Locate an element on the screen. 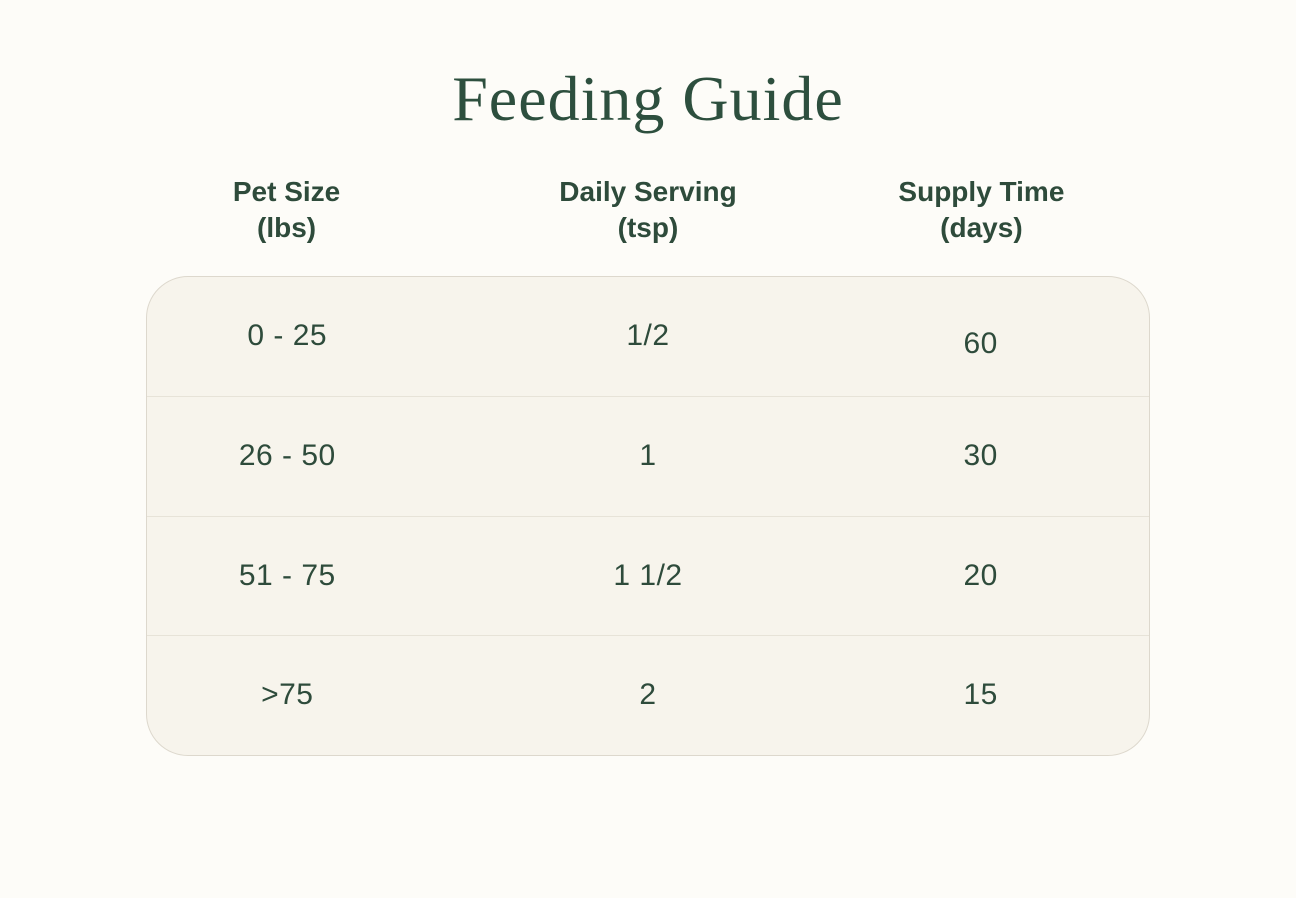 The height and width of the screenshot is (898, 1296). column-unit: (tsp) is located at coordinates (648, 227).